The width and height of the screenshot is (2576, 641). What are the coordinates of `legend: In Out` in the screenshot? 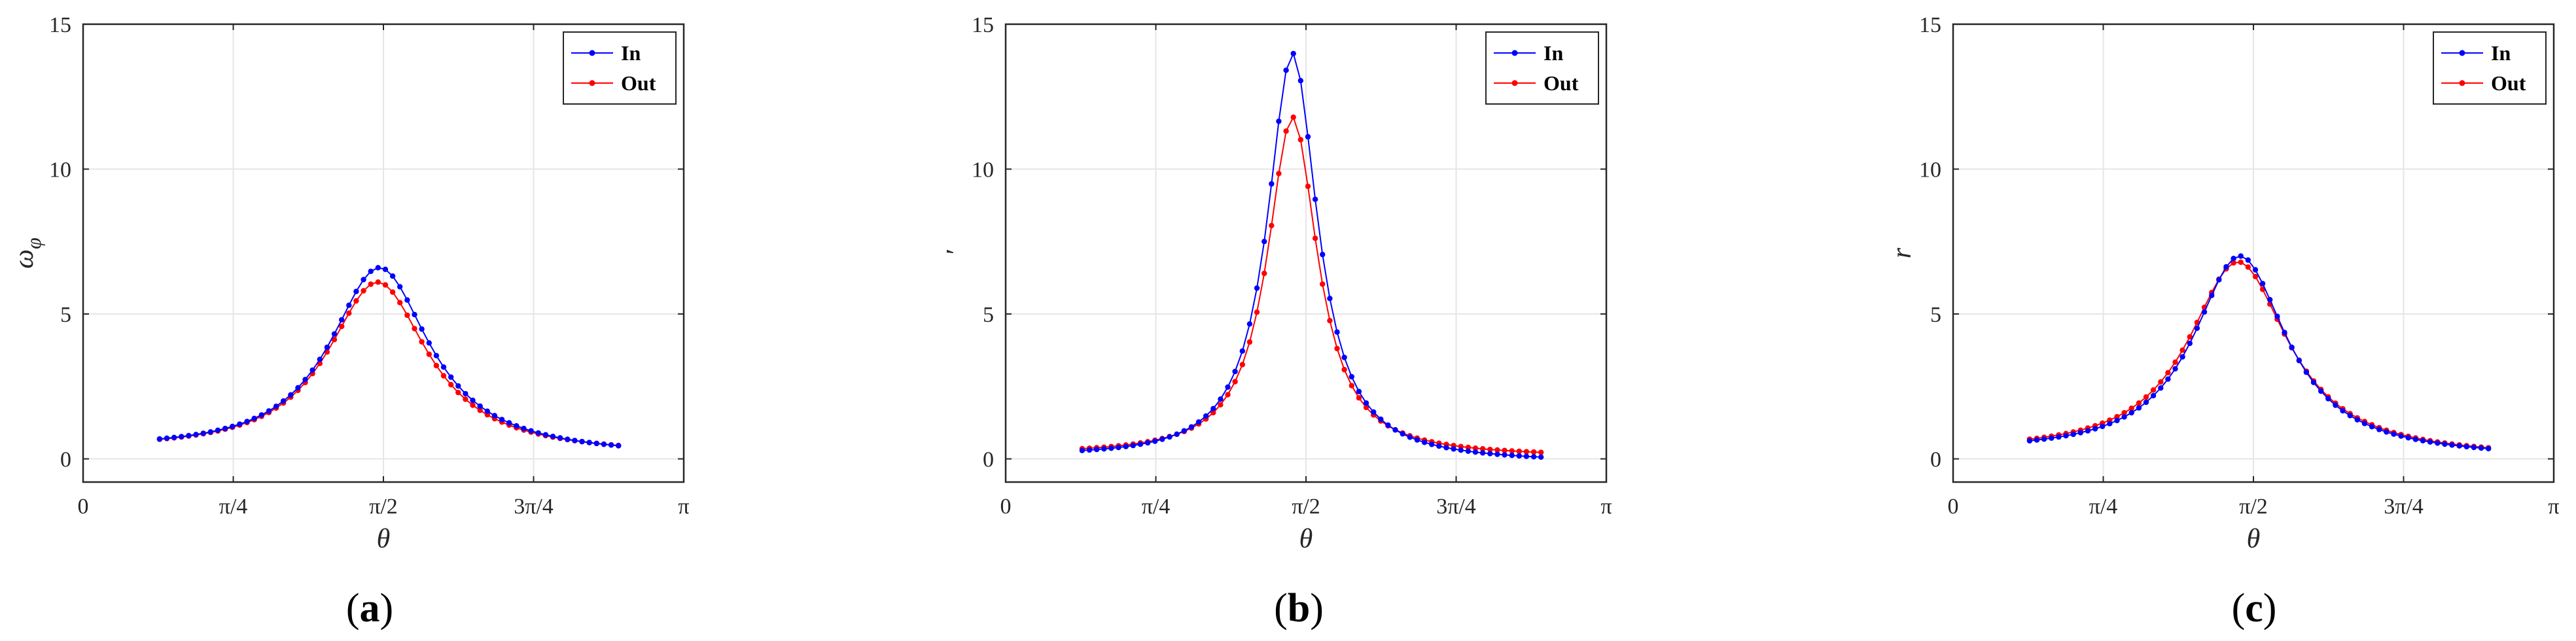 It's located at (620, 68).